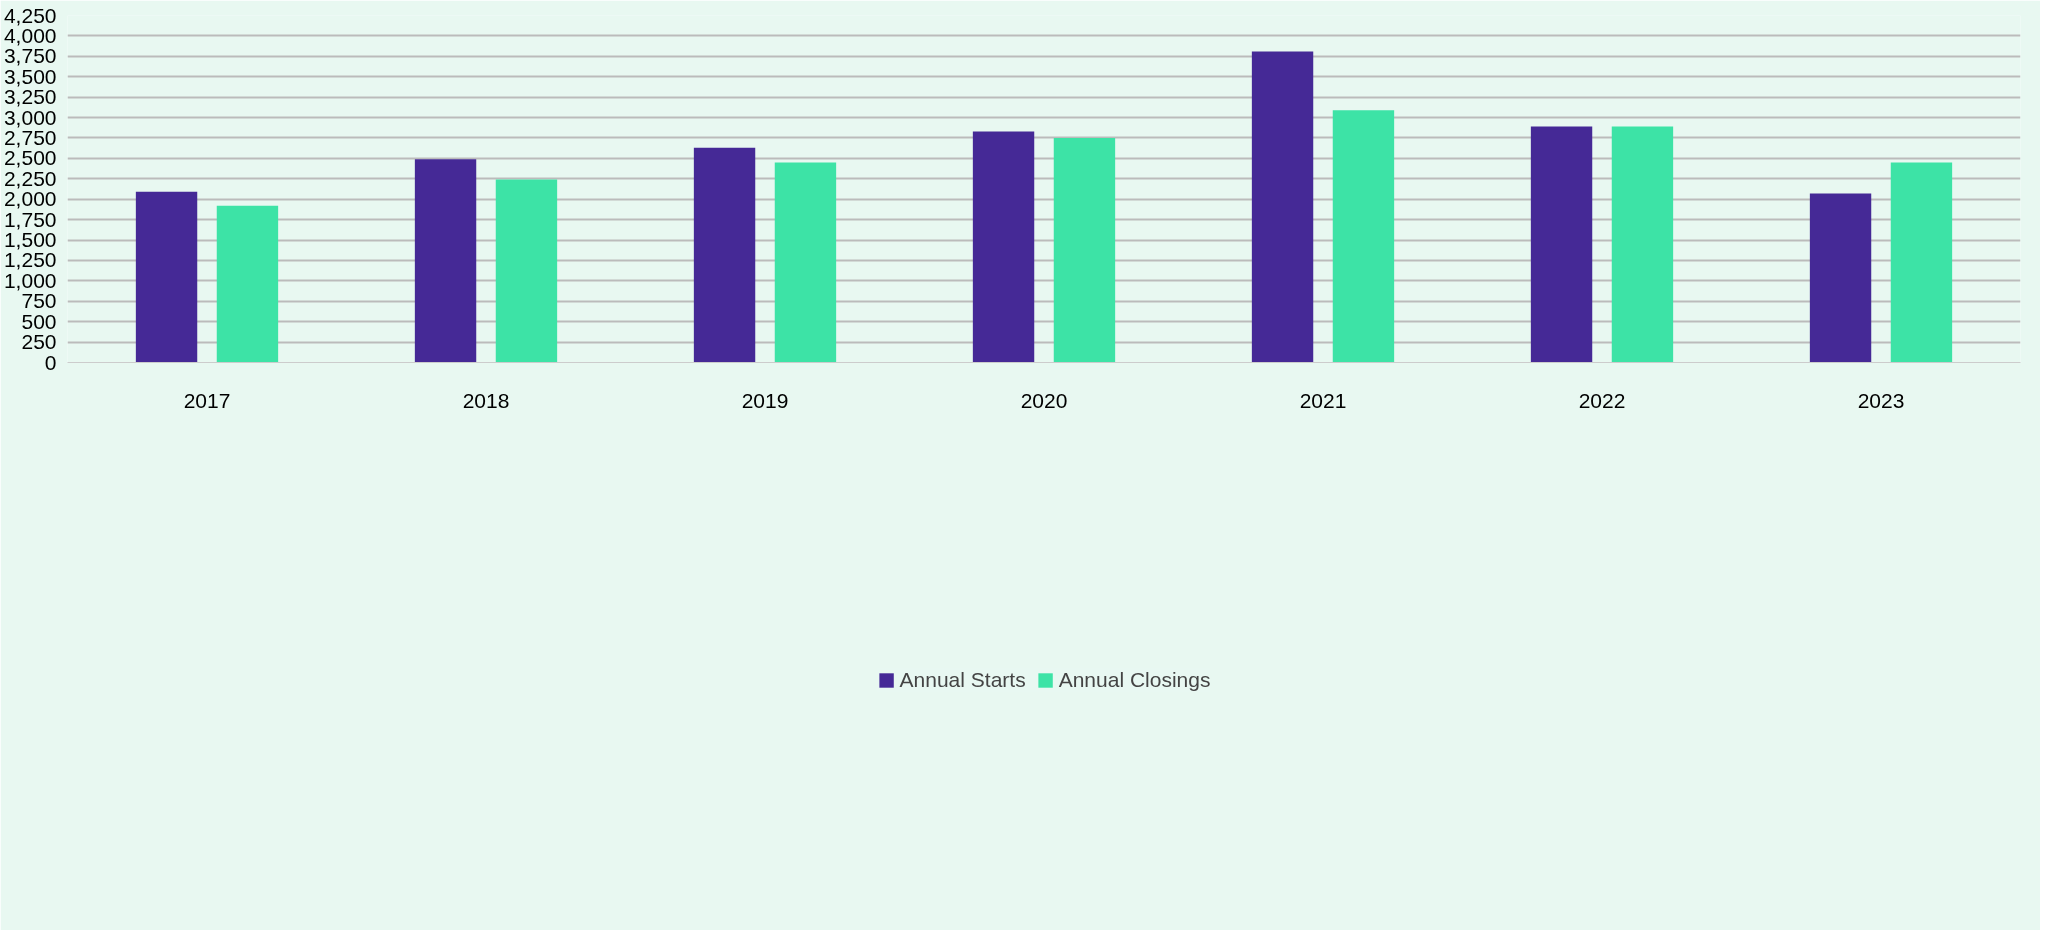  I want to click on x-tick-label: 2023, so click(1881, 400).